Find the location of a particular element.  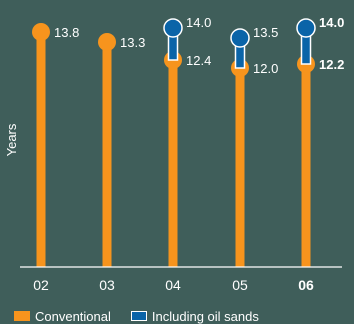

x-tick-label-03: 03 is located at coordinates (107, 285).